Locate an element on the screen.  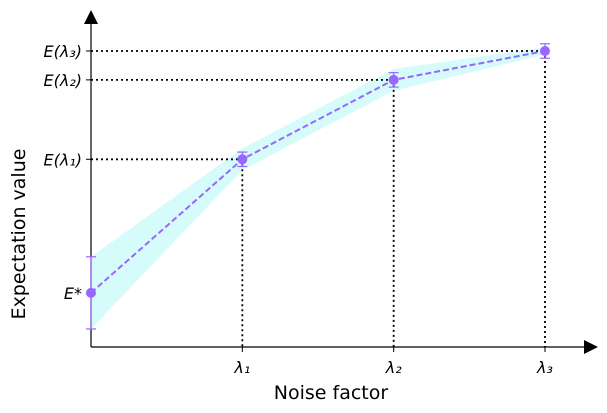
y-tick-label: E(λ₃) is located at coordinates (63, 51).